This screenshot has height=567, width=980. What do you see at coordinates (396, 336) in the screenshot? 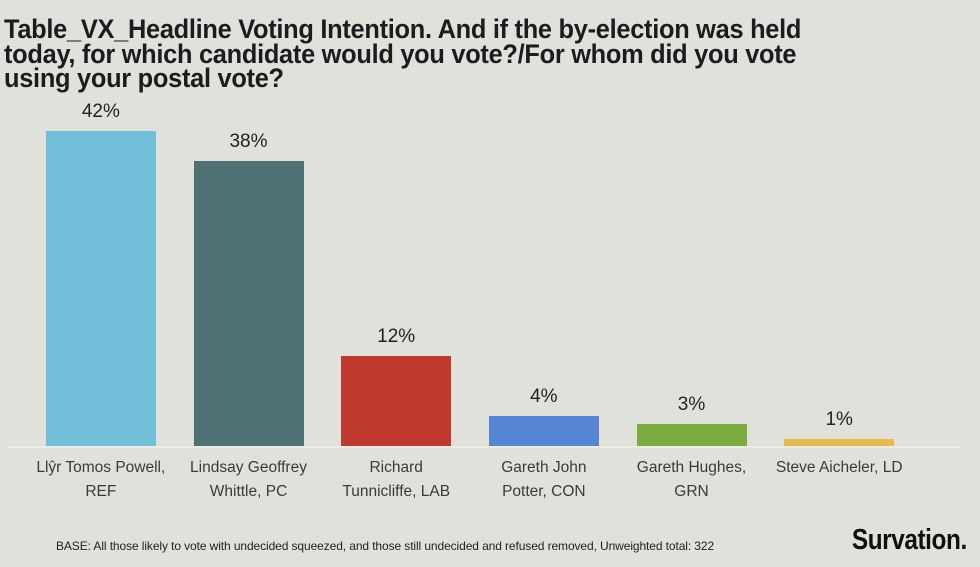
I see `bar-value-label: 12%` at bounding box center [396, 336].